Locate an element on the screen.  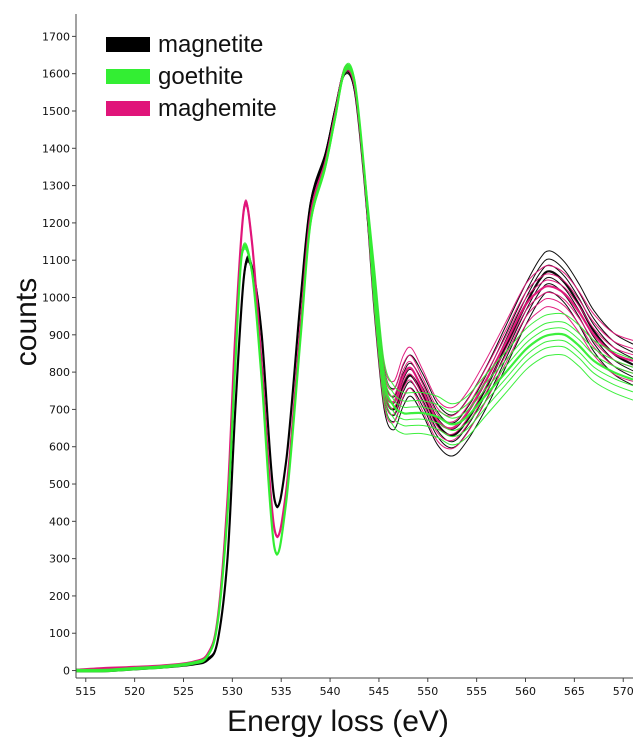
y-tick-label: 1700 is located at coordinates (56, 36).